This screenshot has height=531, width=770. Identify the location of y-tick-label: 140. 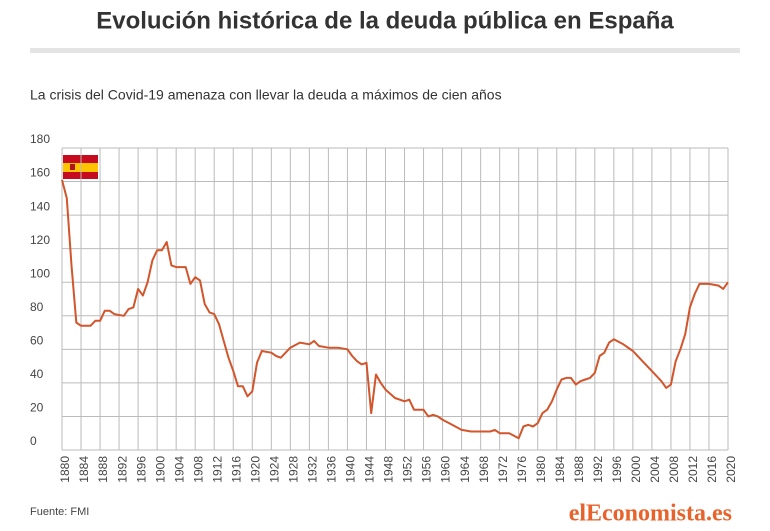
(40, 206).